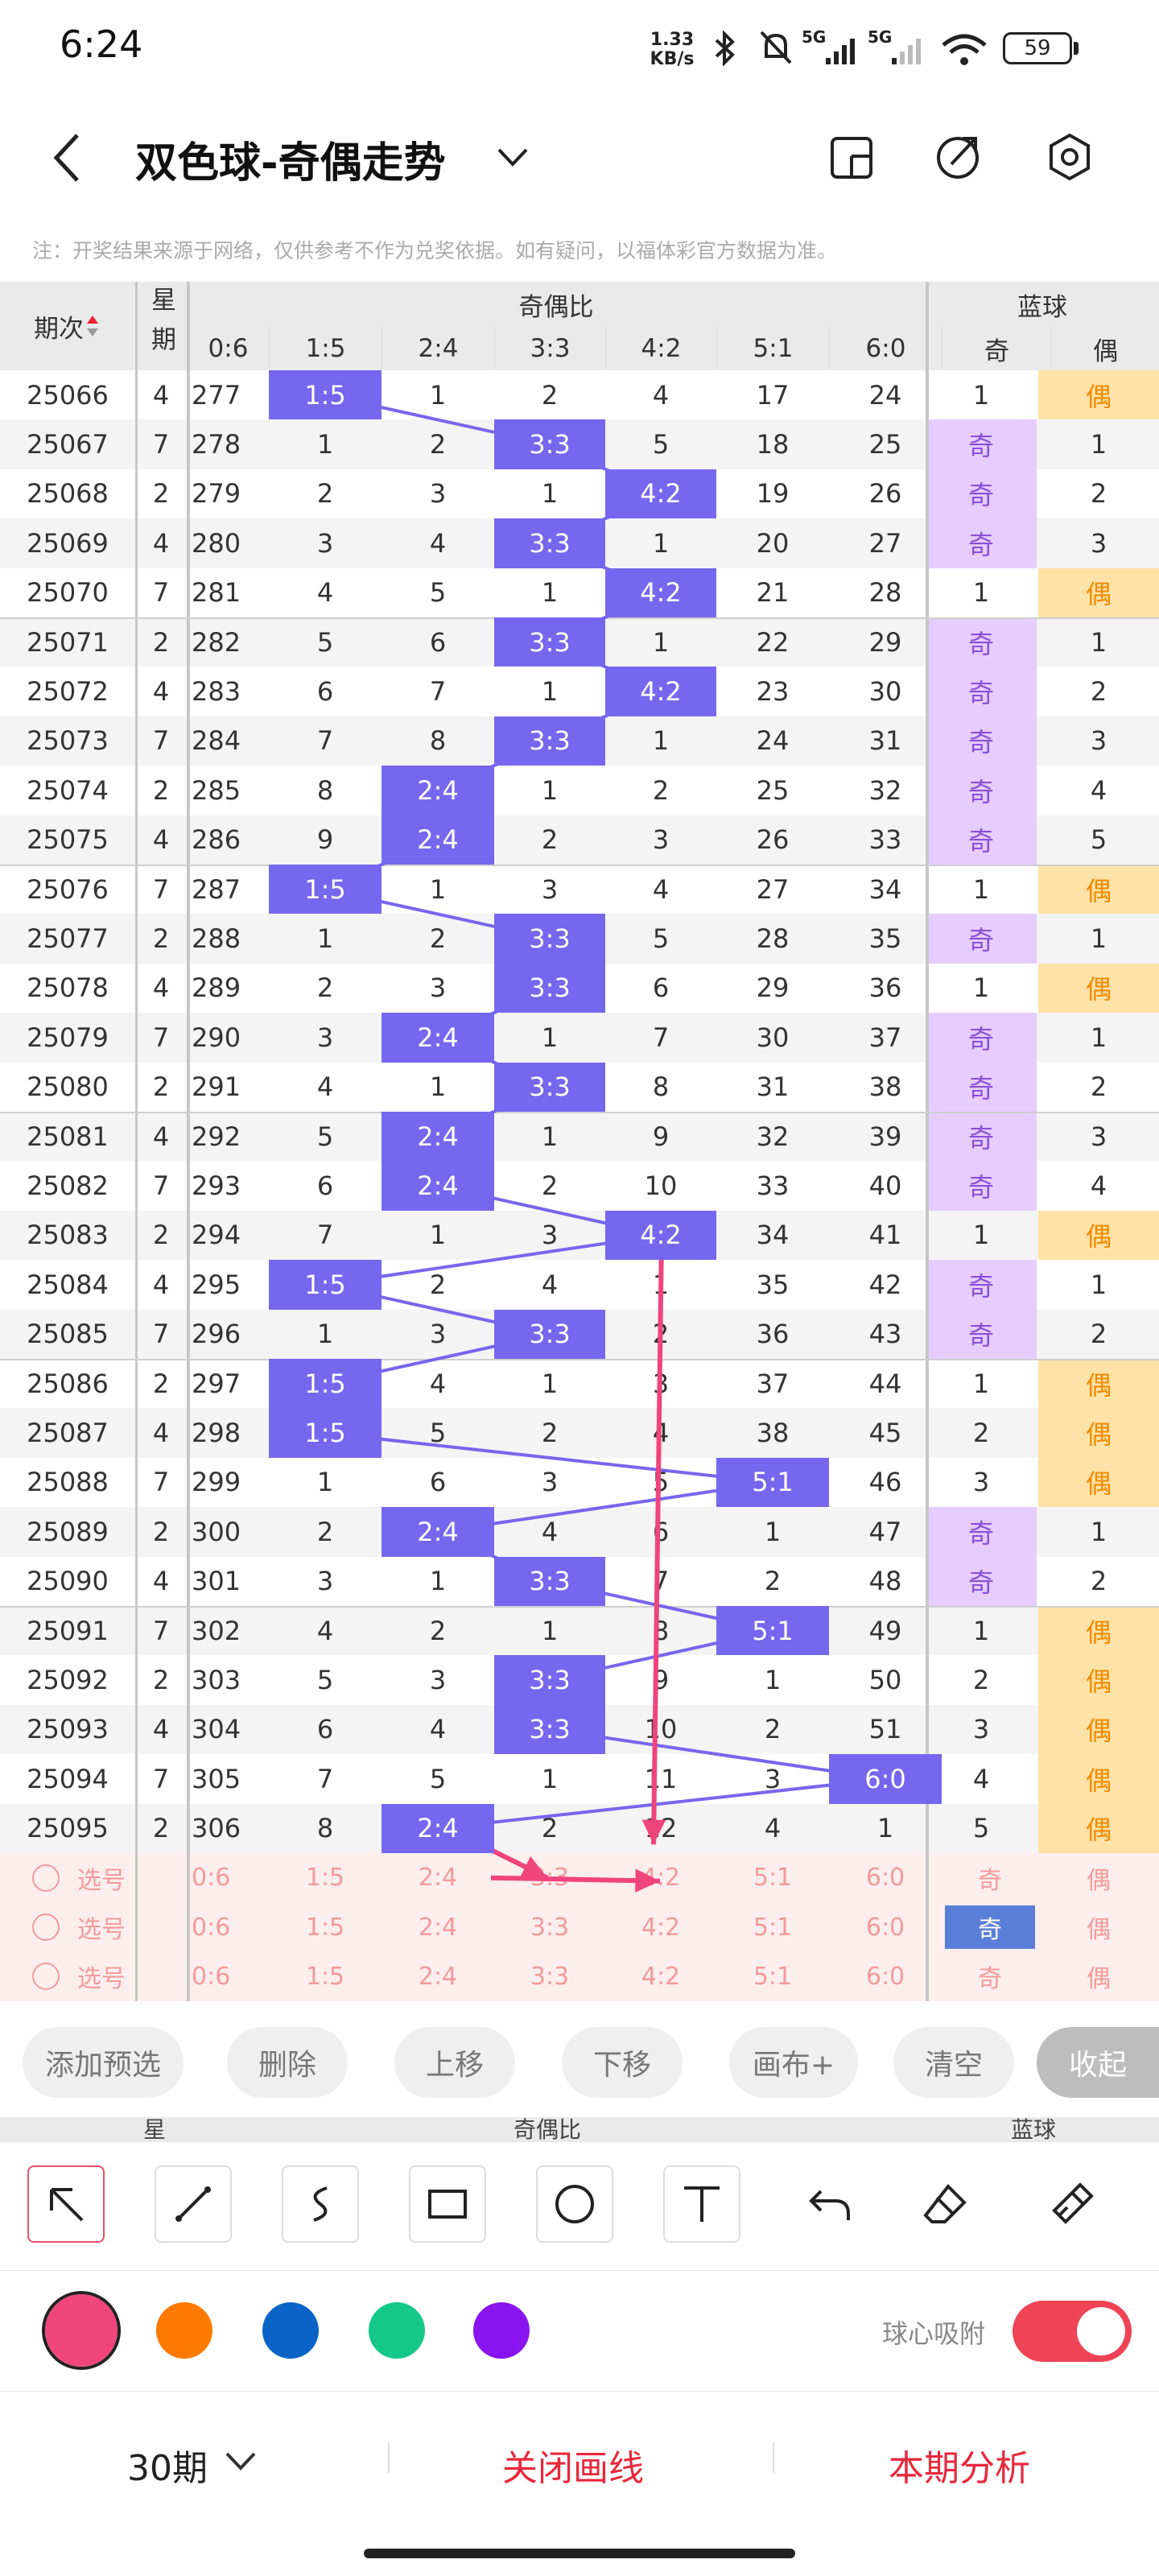  I want to click on blue-even-cell: 1, so click(1098, 444).